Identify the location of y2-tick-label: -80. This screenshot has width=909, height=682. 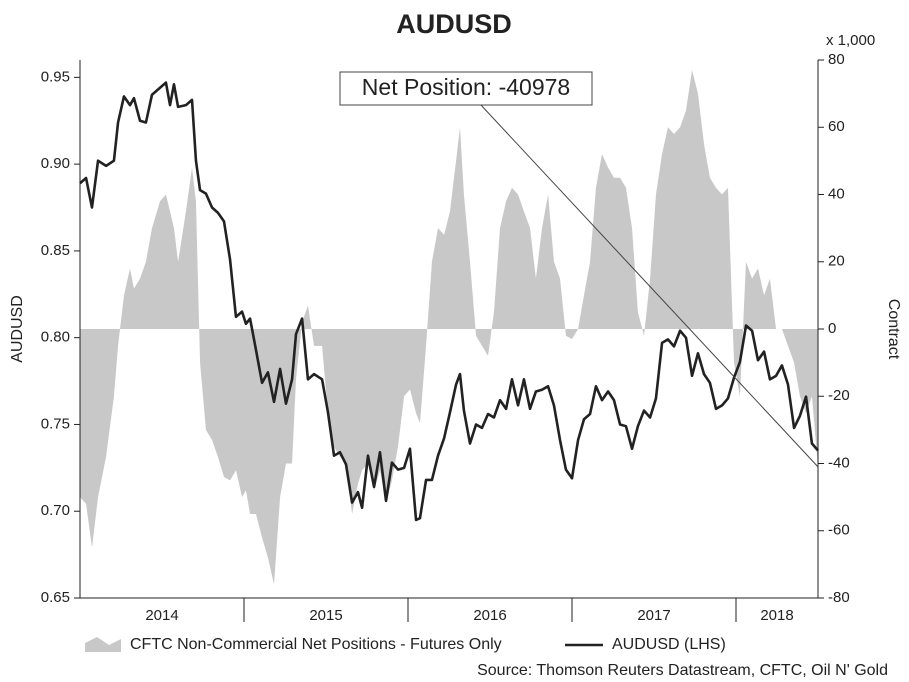
(839, 597).